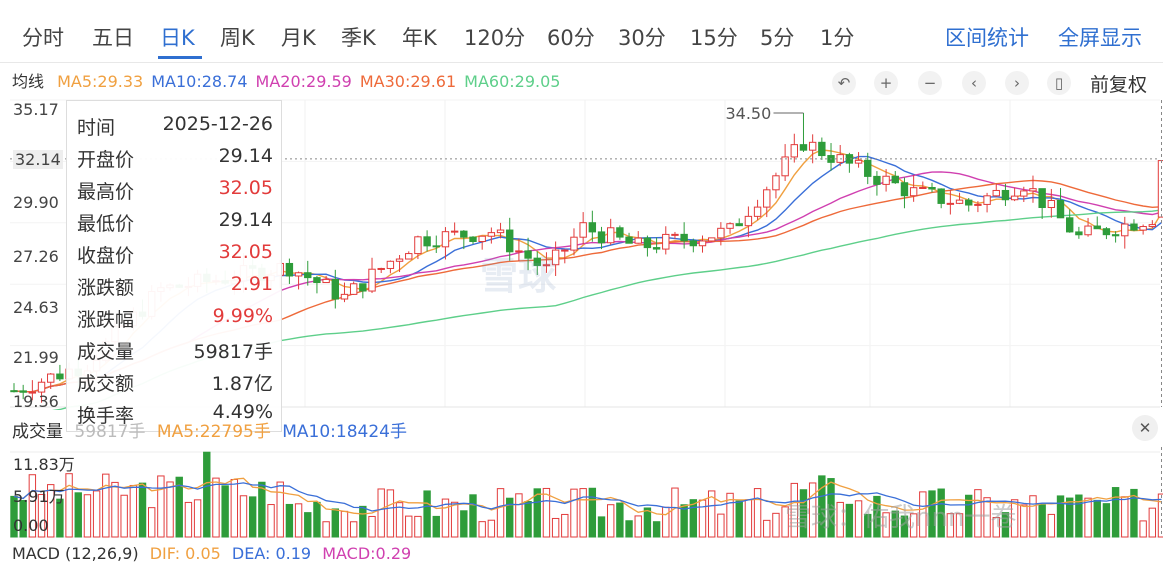 This screenshot has width=1163, height=563. I want to click on volume-ma5: MA5:22795手, so click(213, 432).